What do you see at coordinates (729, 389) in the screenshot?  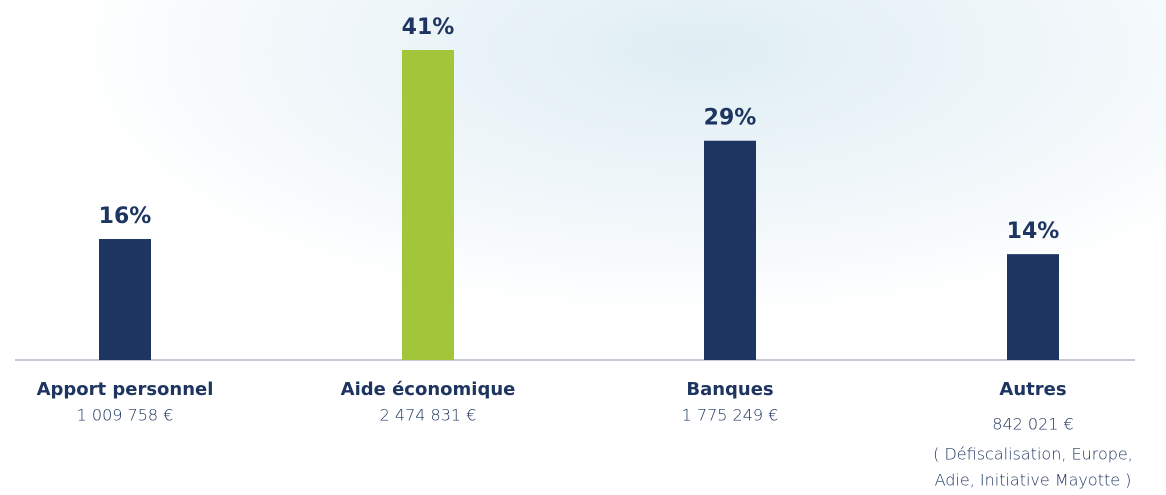 I see `category-label: Banques` at bounding box center [729, 389].